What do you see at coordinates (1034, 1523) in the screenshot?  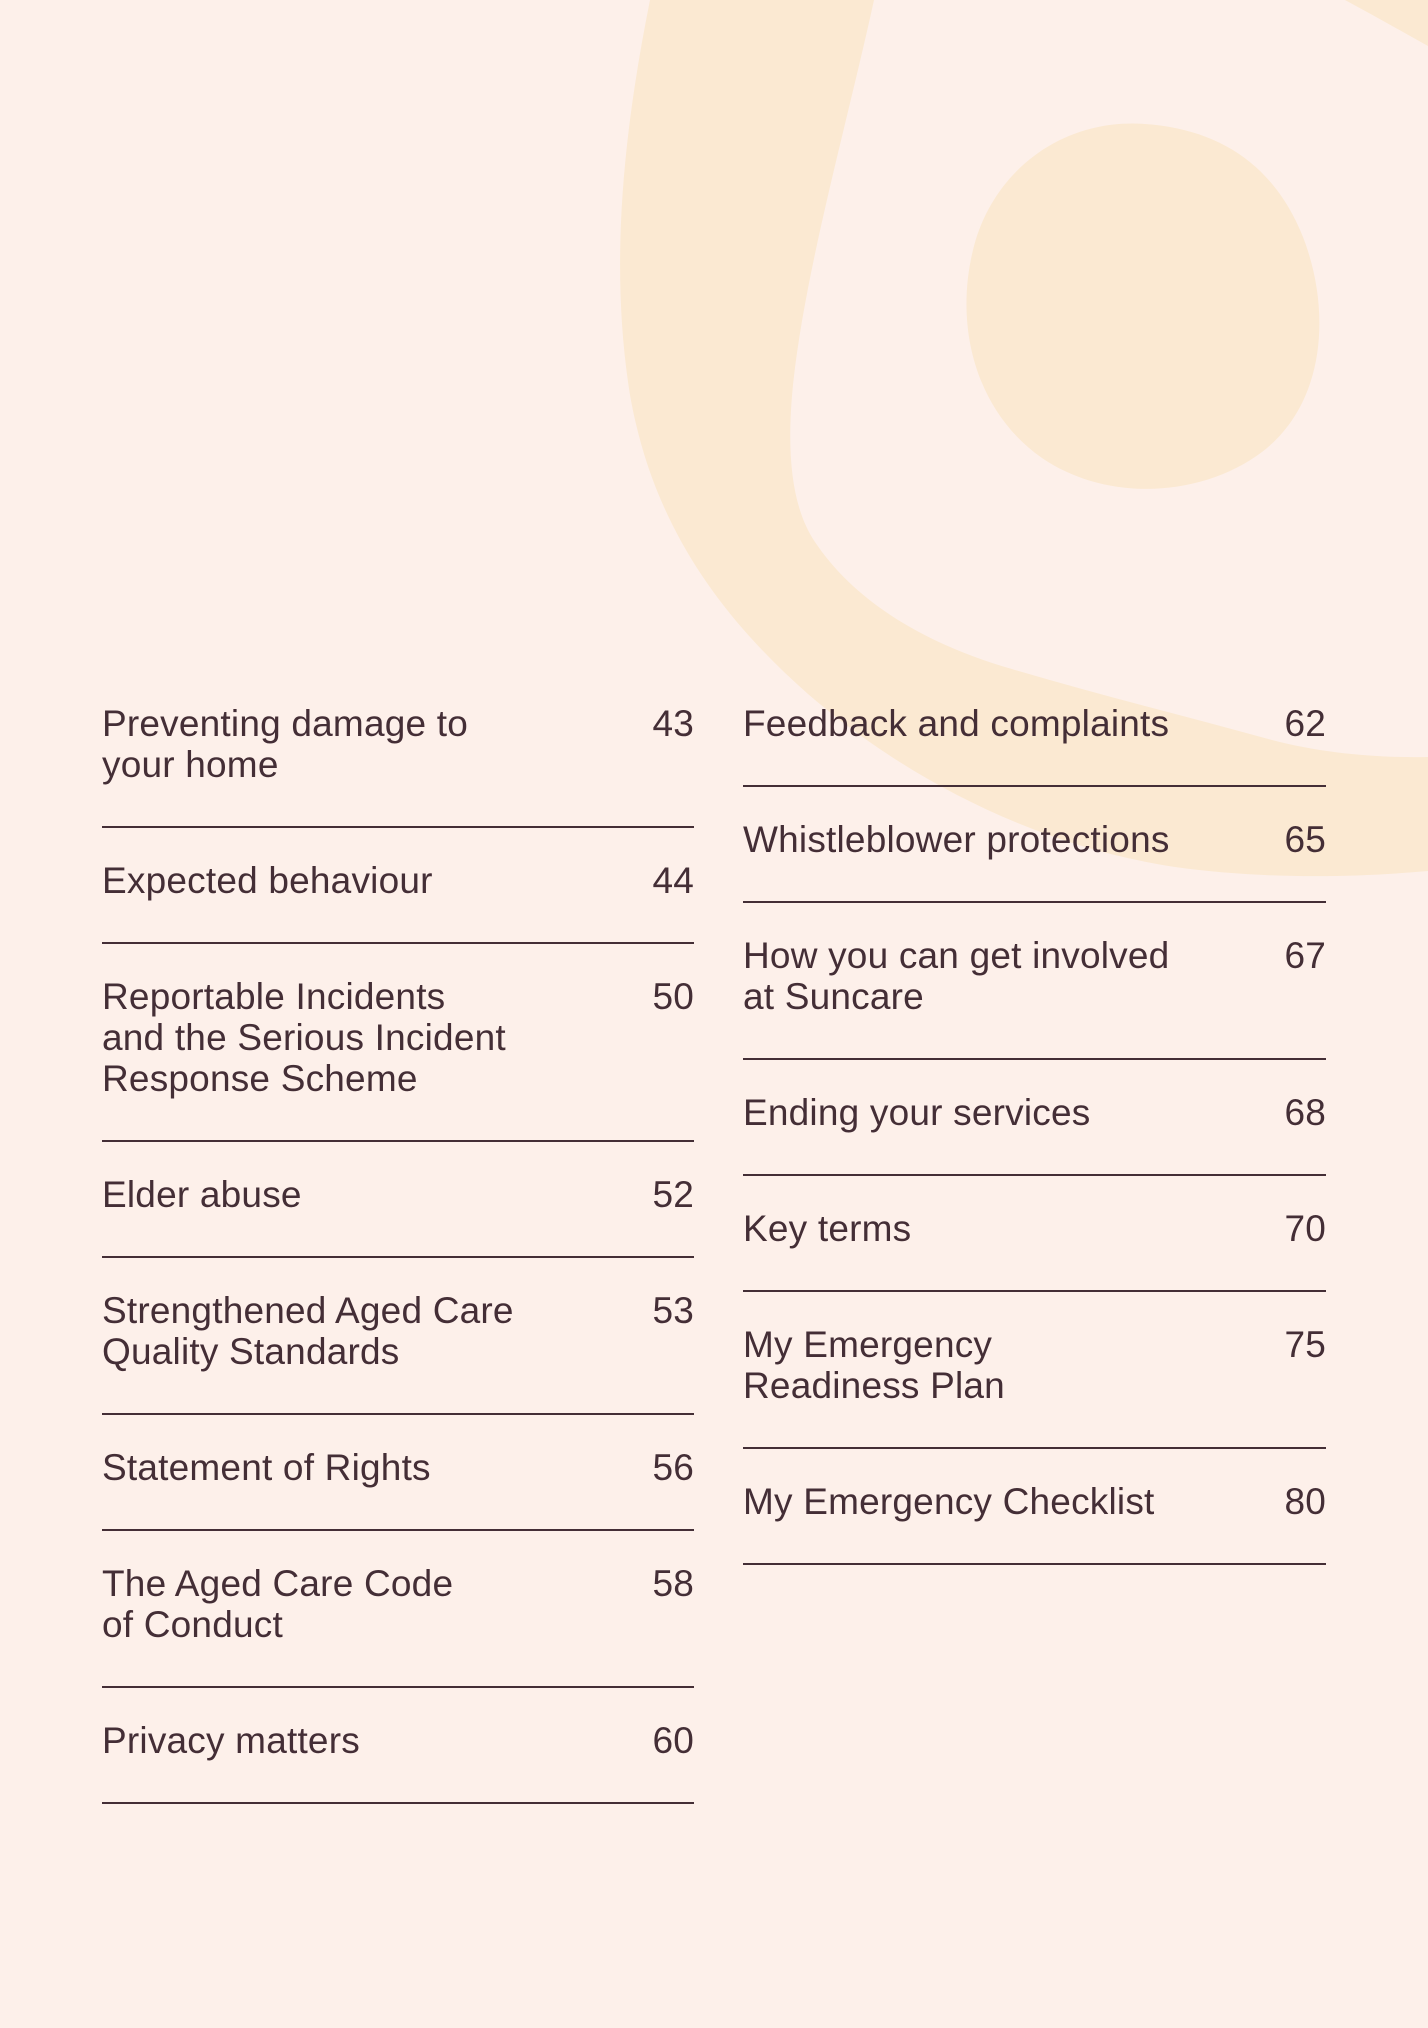 I see `toc-entry: My Emergency Checklist 80` at bounding box center [1034, 1523].